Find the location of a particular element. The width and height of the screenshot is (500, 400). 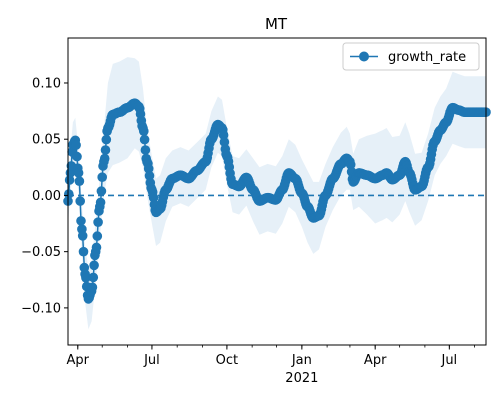

x-tick-year-label: 2021 is located at coordinates (301, 378).